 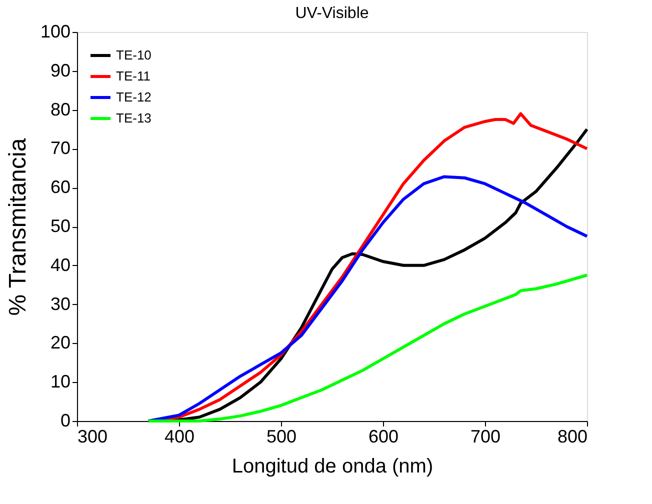 I want to click on y-tick-label: 100, so click(x=55, y=32).